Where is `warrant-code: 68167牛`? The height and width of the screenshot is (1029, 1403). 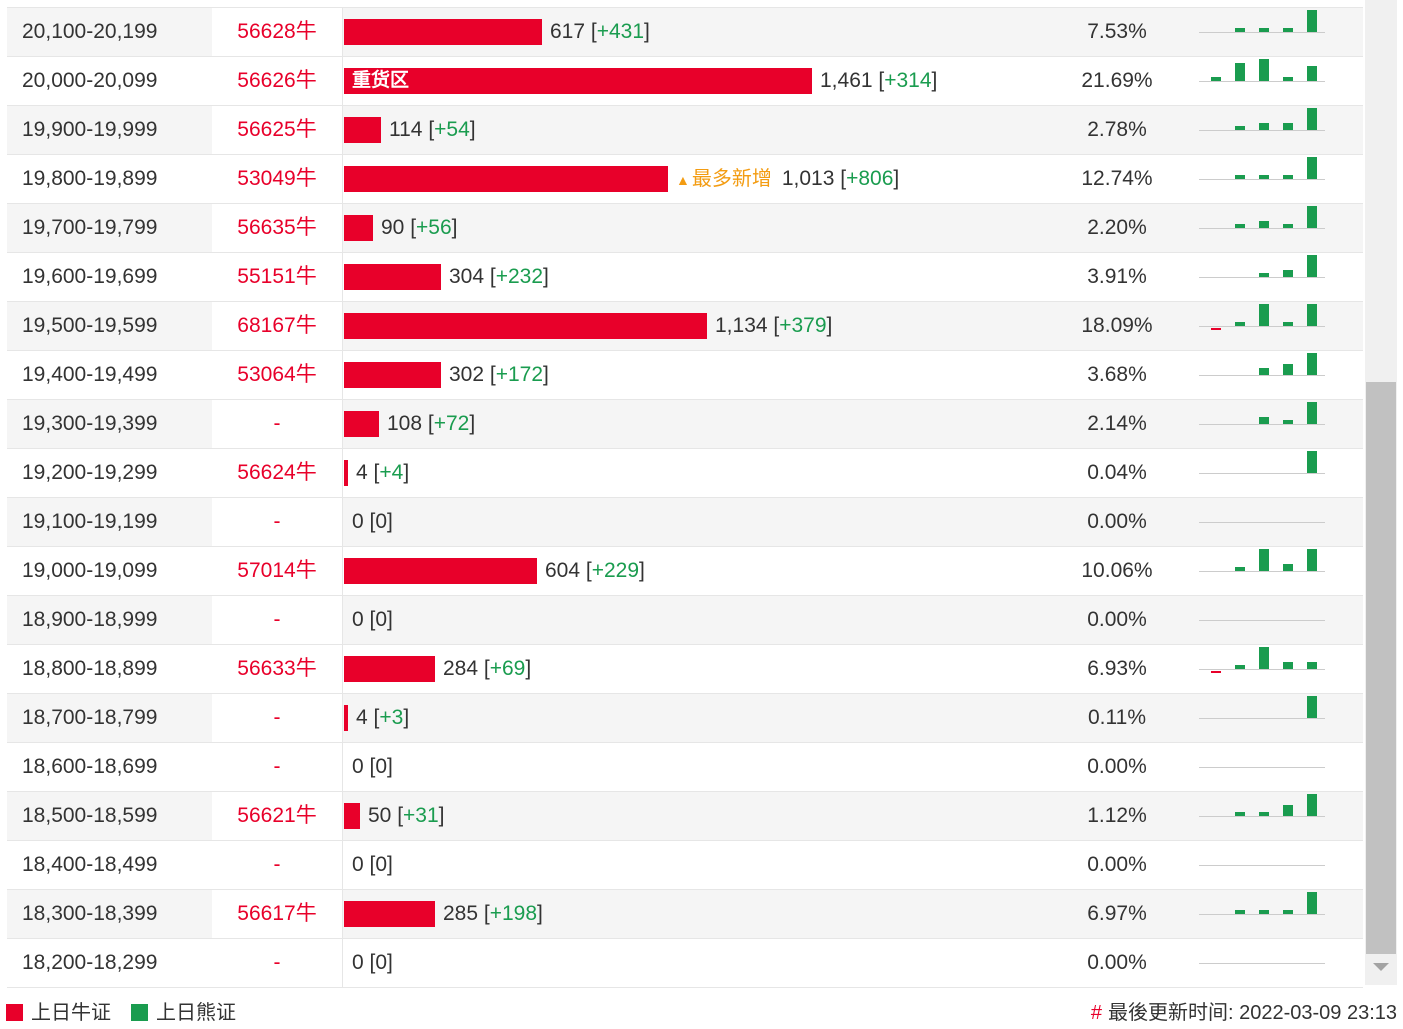
warrant-code: 68167牛 is located at coordinates (277, 326).